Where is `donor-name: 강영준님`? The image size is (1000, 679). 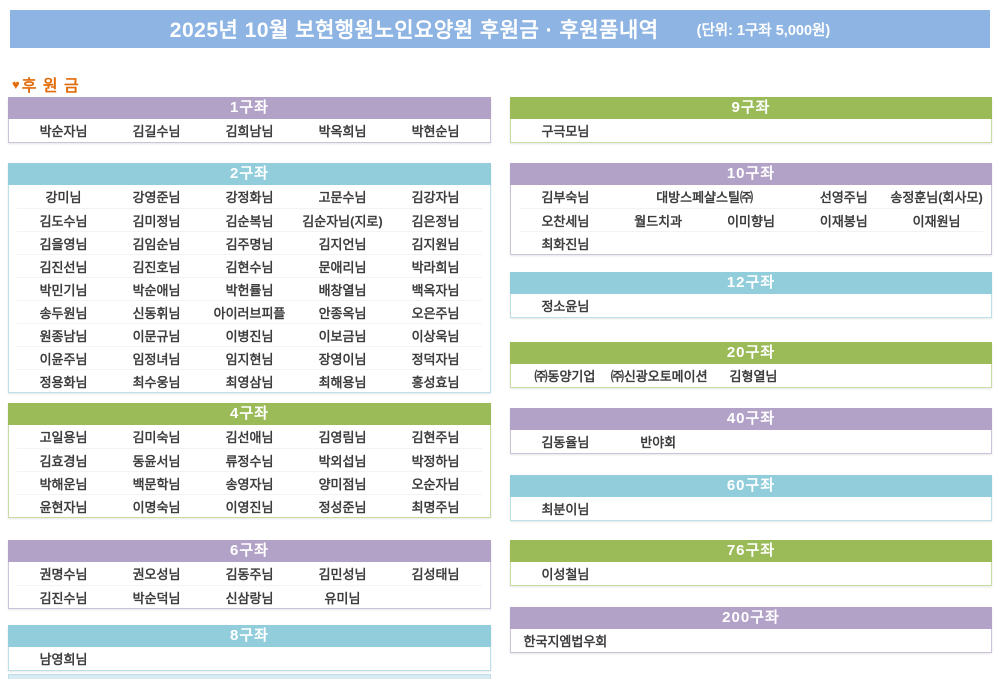
donor-name: 강영준님 is located at coordinates (156, 197).